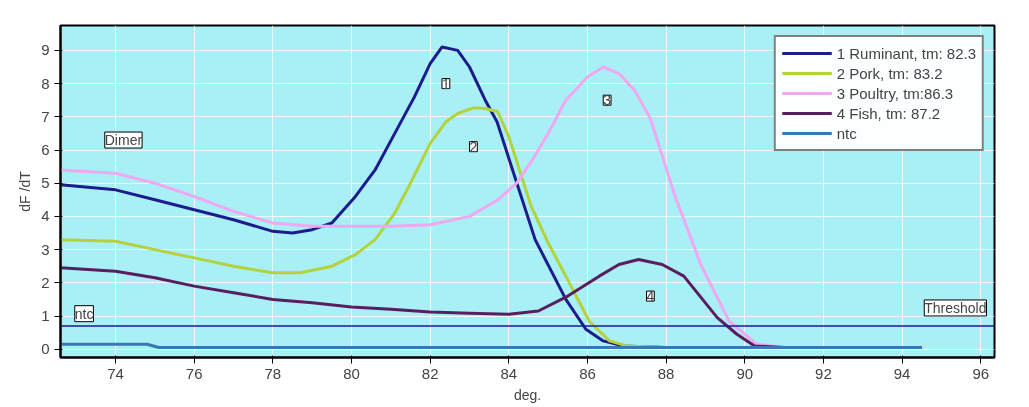 The height and width of the screenshot is (407, 1029). What do you see at coordinates (45, 83) in the screenshot?
I see `y-tick-label: 8` at bounding box center [45, 83].